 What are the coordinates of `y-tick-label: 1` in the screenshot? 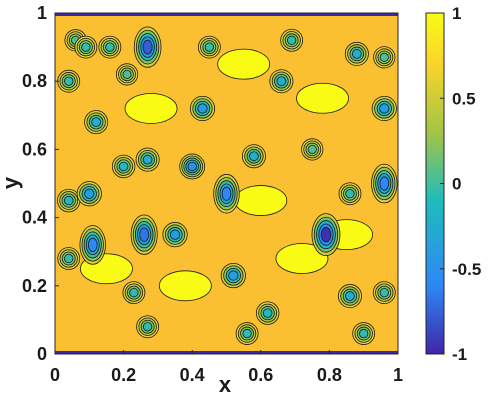 It's located at (42, 13).